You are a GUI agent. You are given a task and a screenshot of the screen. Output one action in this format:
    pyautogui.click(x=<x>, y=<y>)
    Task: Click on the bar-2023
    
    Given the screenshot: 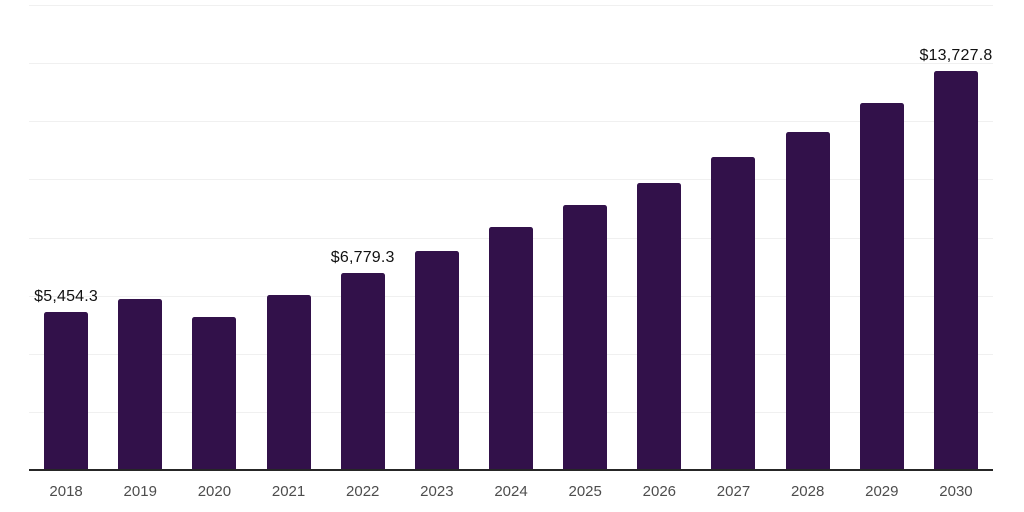 What is the action you would take?
    pyautogui.click(x=436, y=360)
    